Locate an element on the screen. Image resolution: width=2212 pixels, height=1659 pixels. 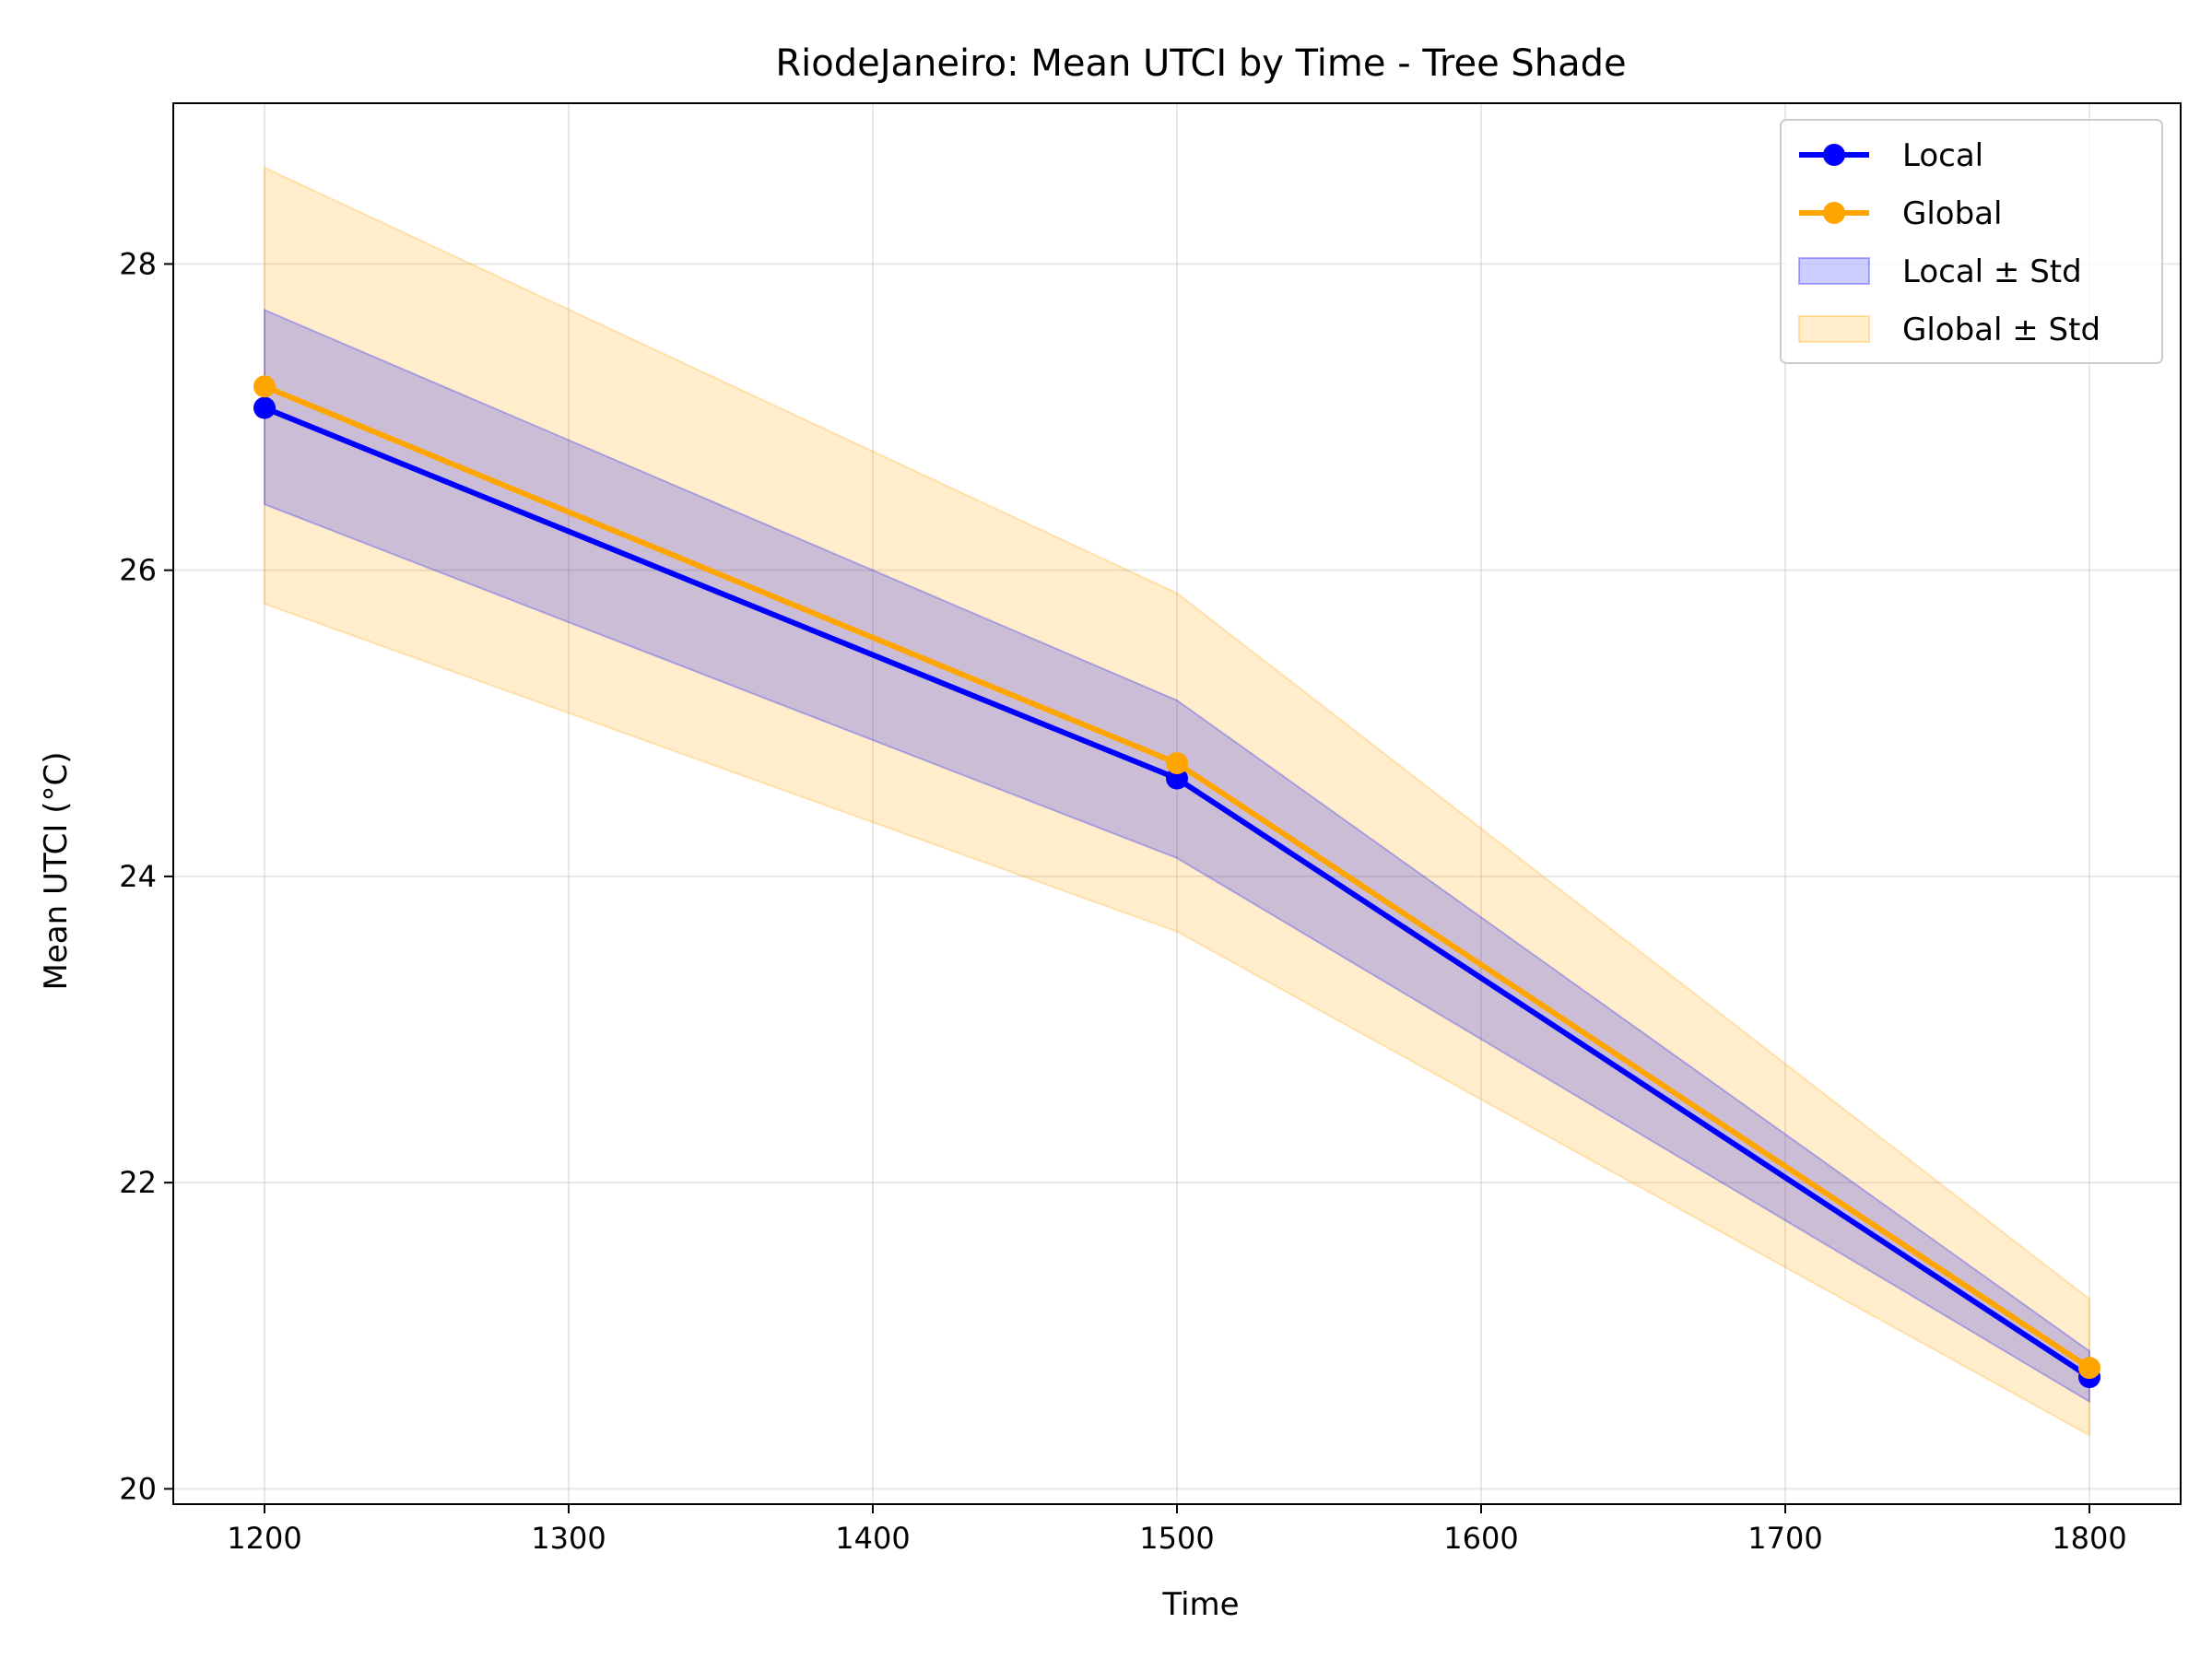
legend-local-std-label: Local ± Std is located at coordinates (1992, 271).